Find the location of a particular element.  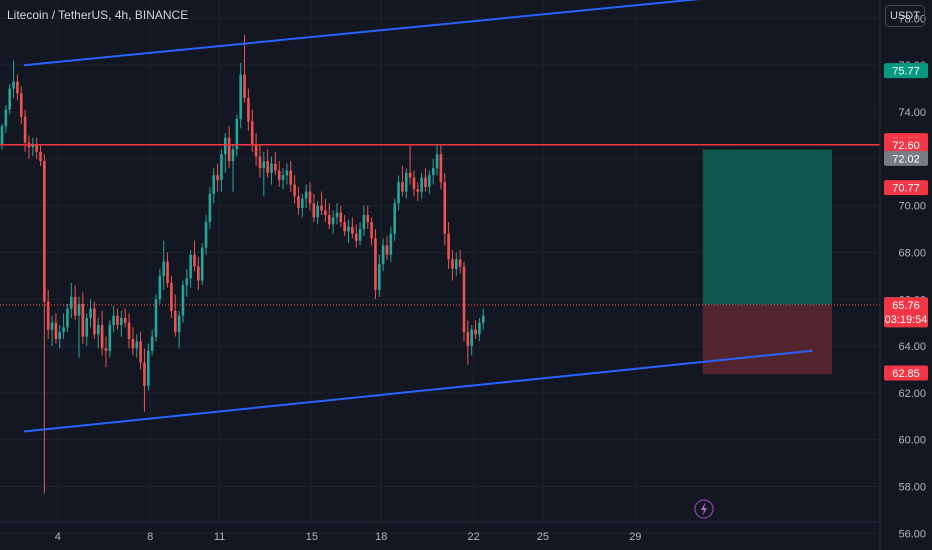

x-tick-label: 8 is located at coordinates (150, 537).